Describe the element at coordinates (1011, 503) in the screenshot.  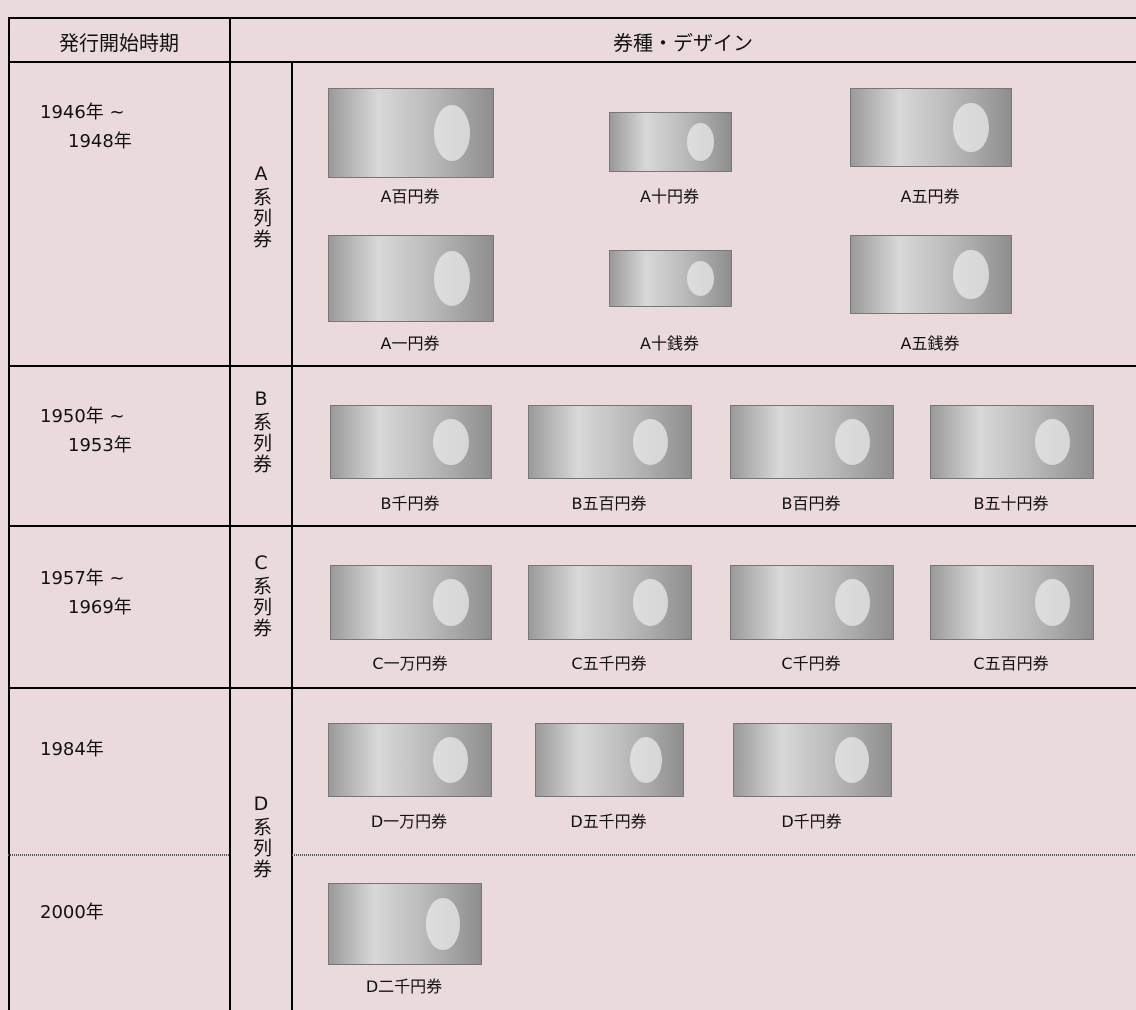
I see `banknote-label: B五十円券` at that location.